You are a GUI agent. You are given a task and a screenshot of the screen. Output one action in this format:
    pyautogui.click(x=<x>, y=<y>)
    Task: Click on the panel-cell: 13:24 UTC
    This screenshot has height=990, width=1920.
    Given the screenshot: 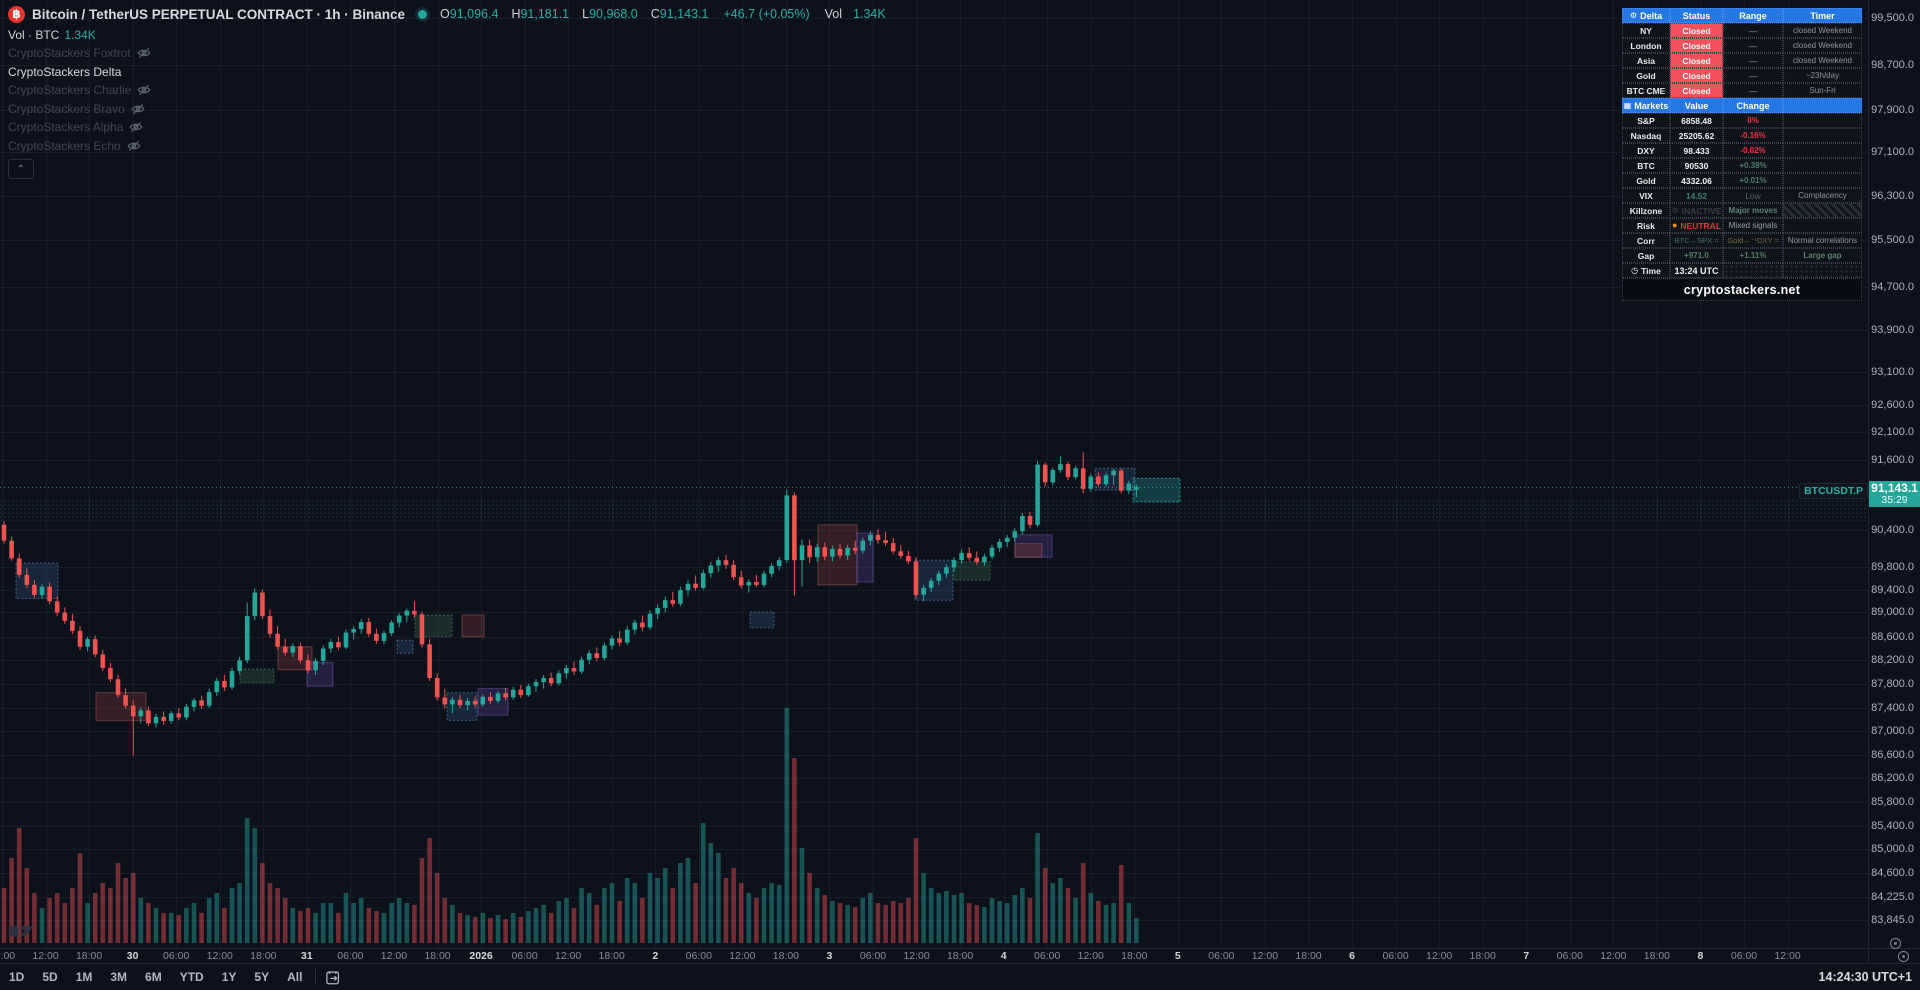 What is the action you would take?
    pyautogui.click(x=1696, y=270)
    